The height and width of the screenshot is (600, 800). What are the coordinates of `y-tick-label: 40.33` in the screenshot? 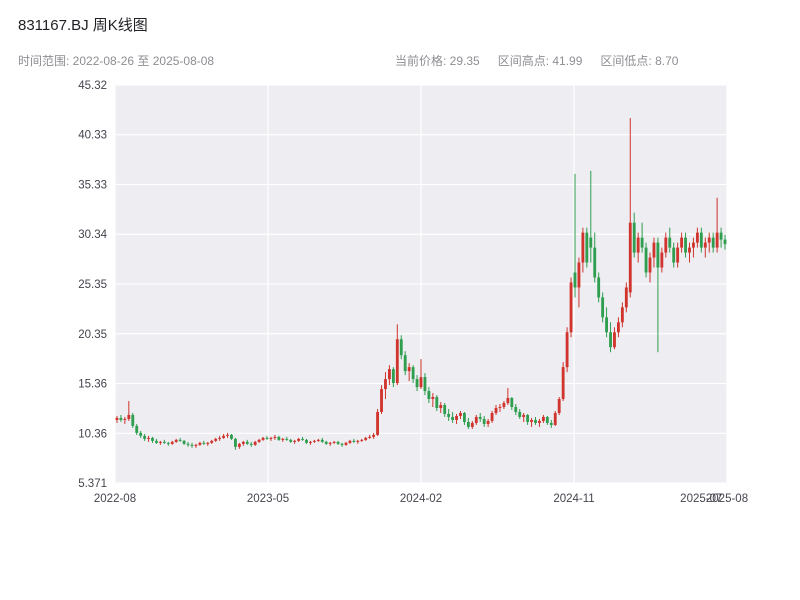 It's located at (92, 136).